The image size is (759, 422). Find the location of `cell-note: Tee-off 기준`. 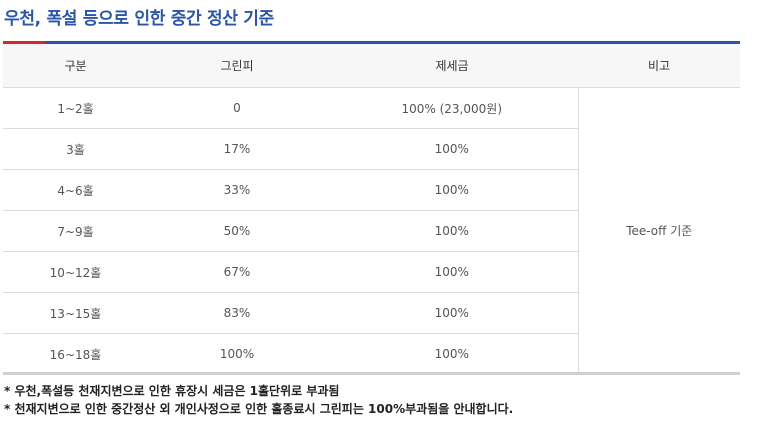

cell-note: Tee-off 기준 is located at coordinates (658, 231).